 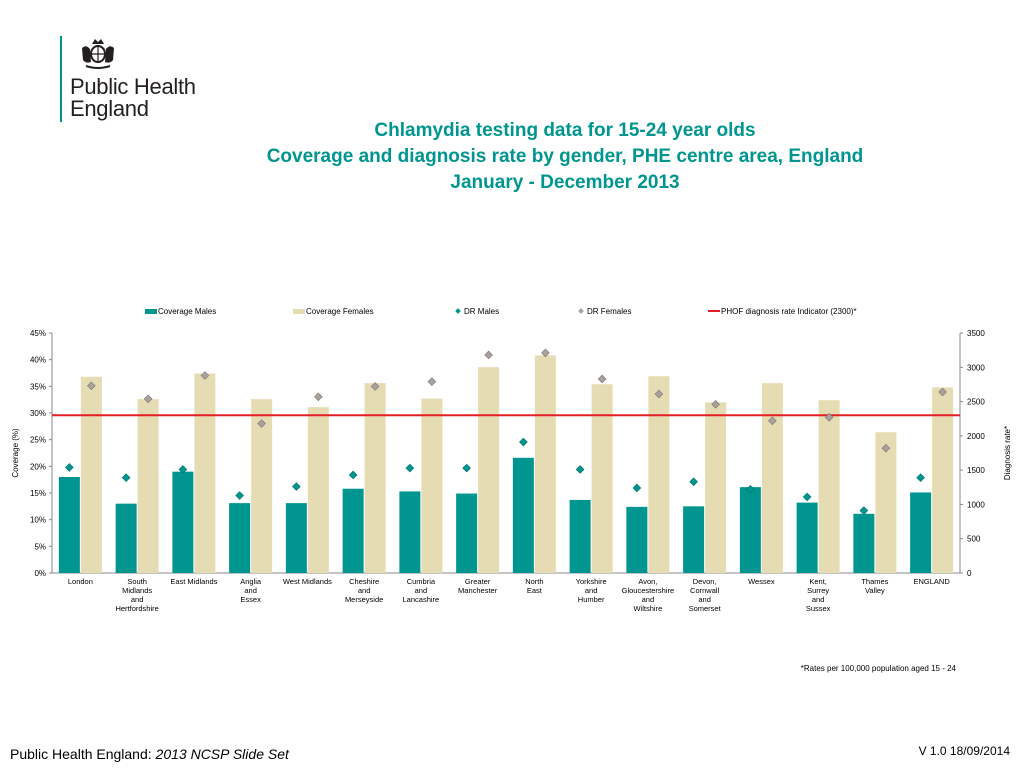 What do you see at coordinates (151, 311) in the screenshot?
I see `legend-swatch` at bounding box center [151, 311].